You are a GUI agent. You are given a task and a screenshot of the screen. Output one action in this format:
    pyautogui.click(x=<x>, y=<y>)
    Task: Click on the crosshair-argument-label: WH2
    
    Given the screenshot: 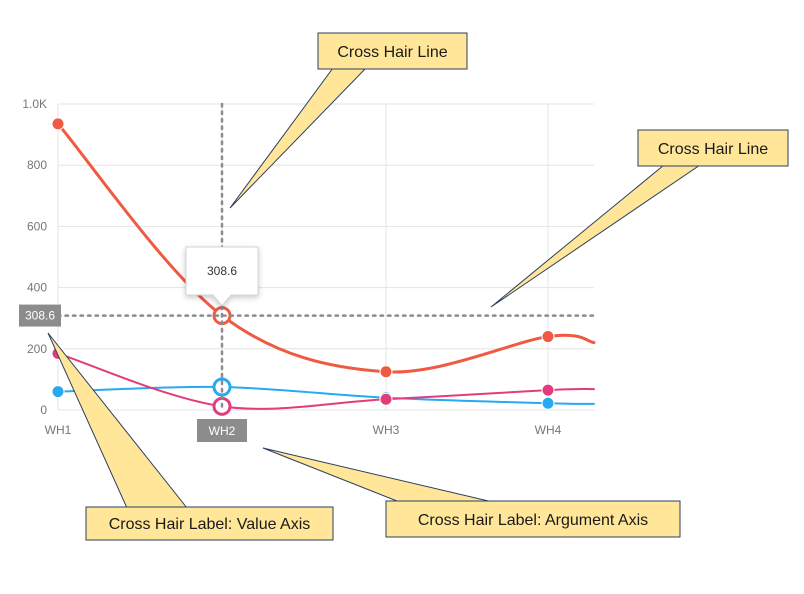 What is the action you would take?
    pyautogui.click(x=222, y=431)
    